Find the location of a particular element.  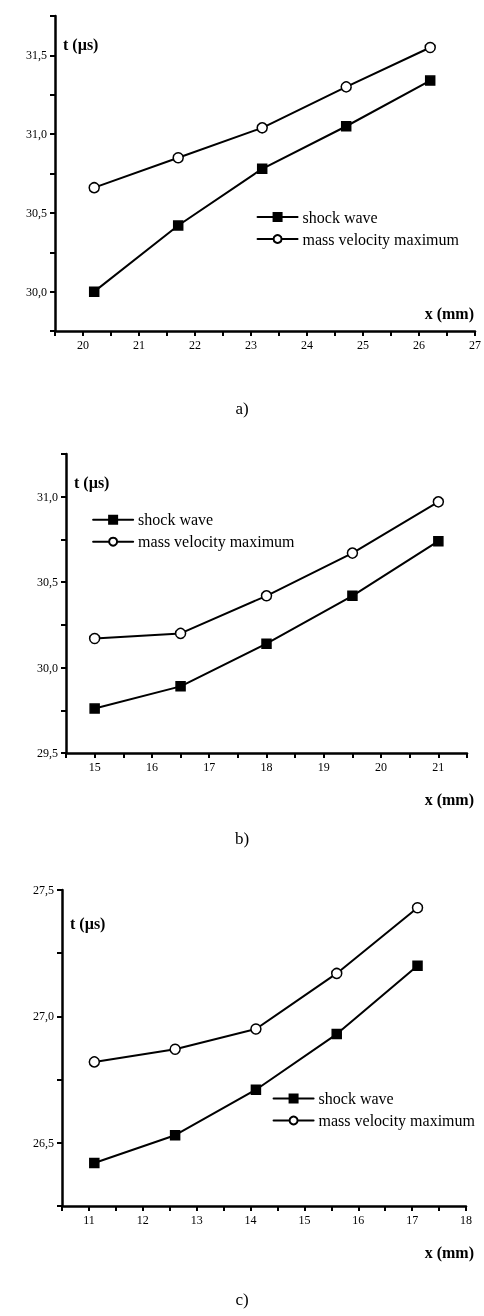

x-tick-label: 19 is located at coordinates (323, 767).